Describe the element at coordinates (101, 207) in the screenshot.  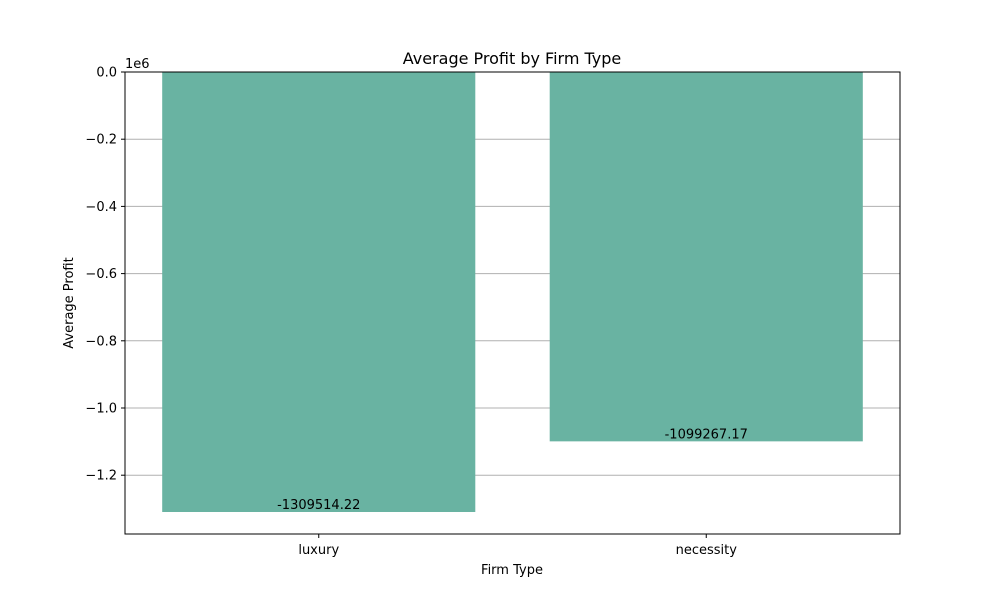
I see `y-tick-label: −0.4` at that location.